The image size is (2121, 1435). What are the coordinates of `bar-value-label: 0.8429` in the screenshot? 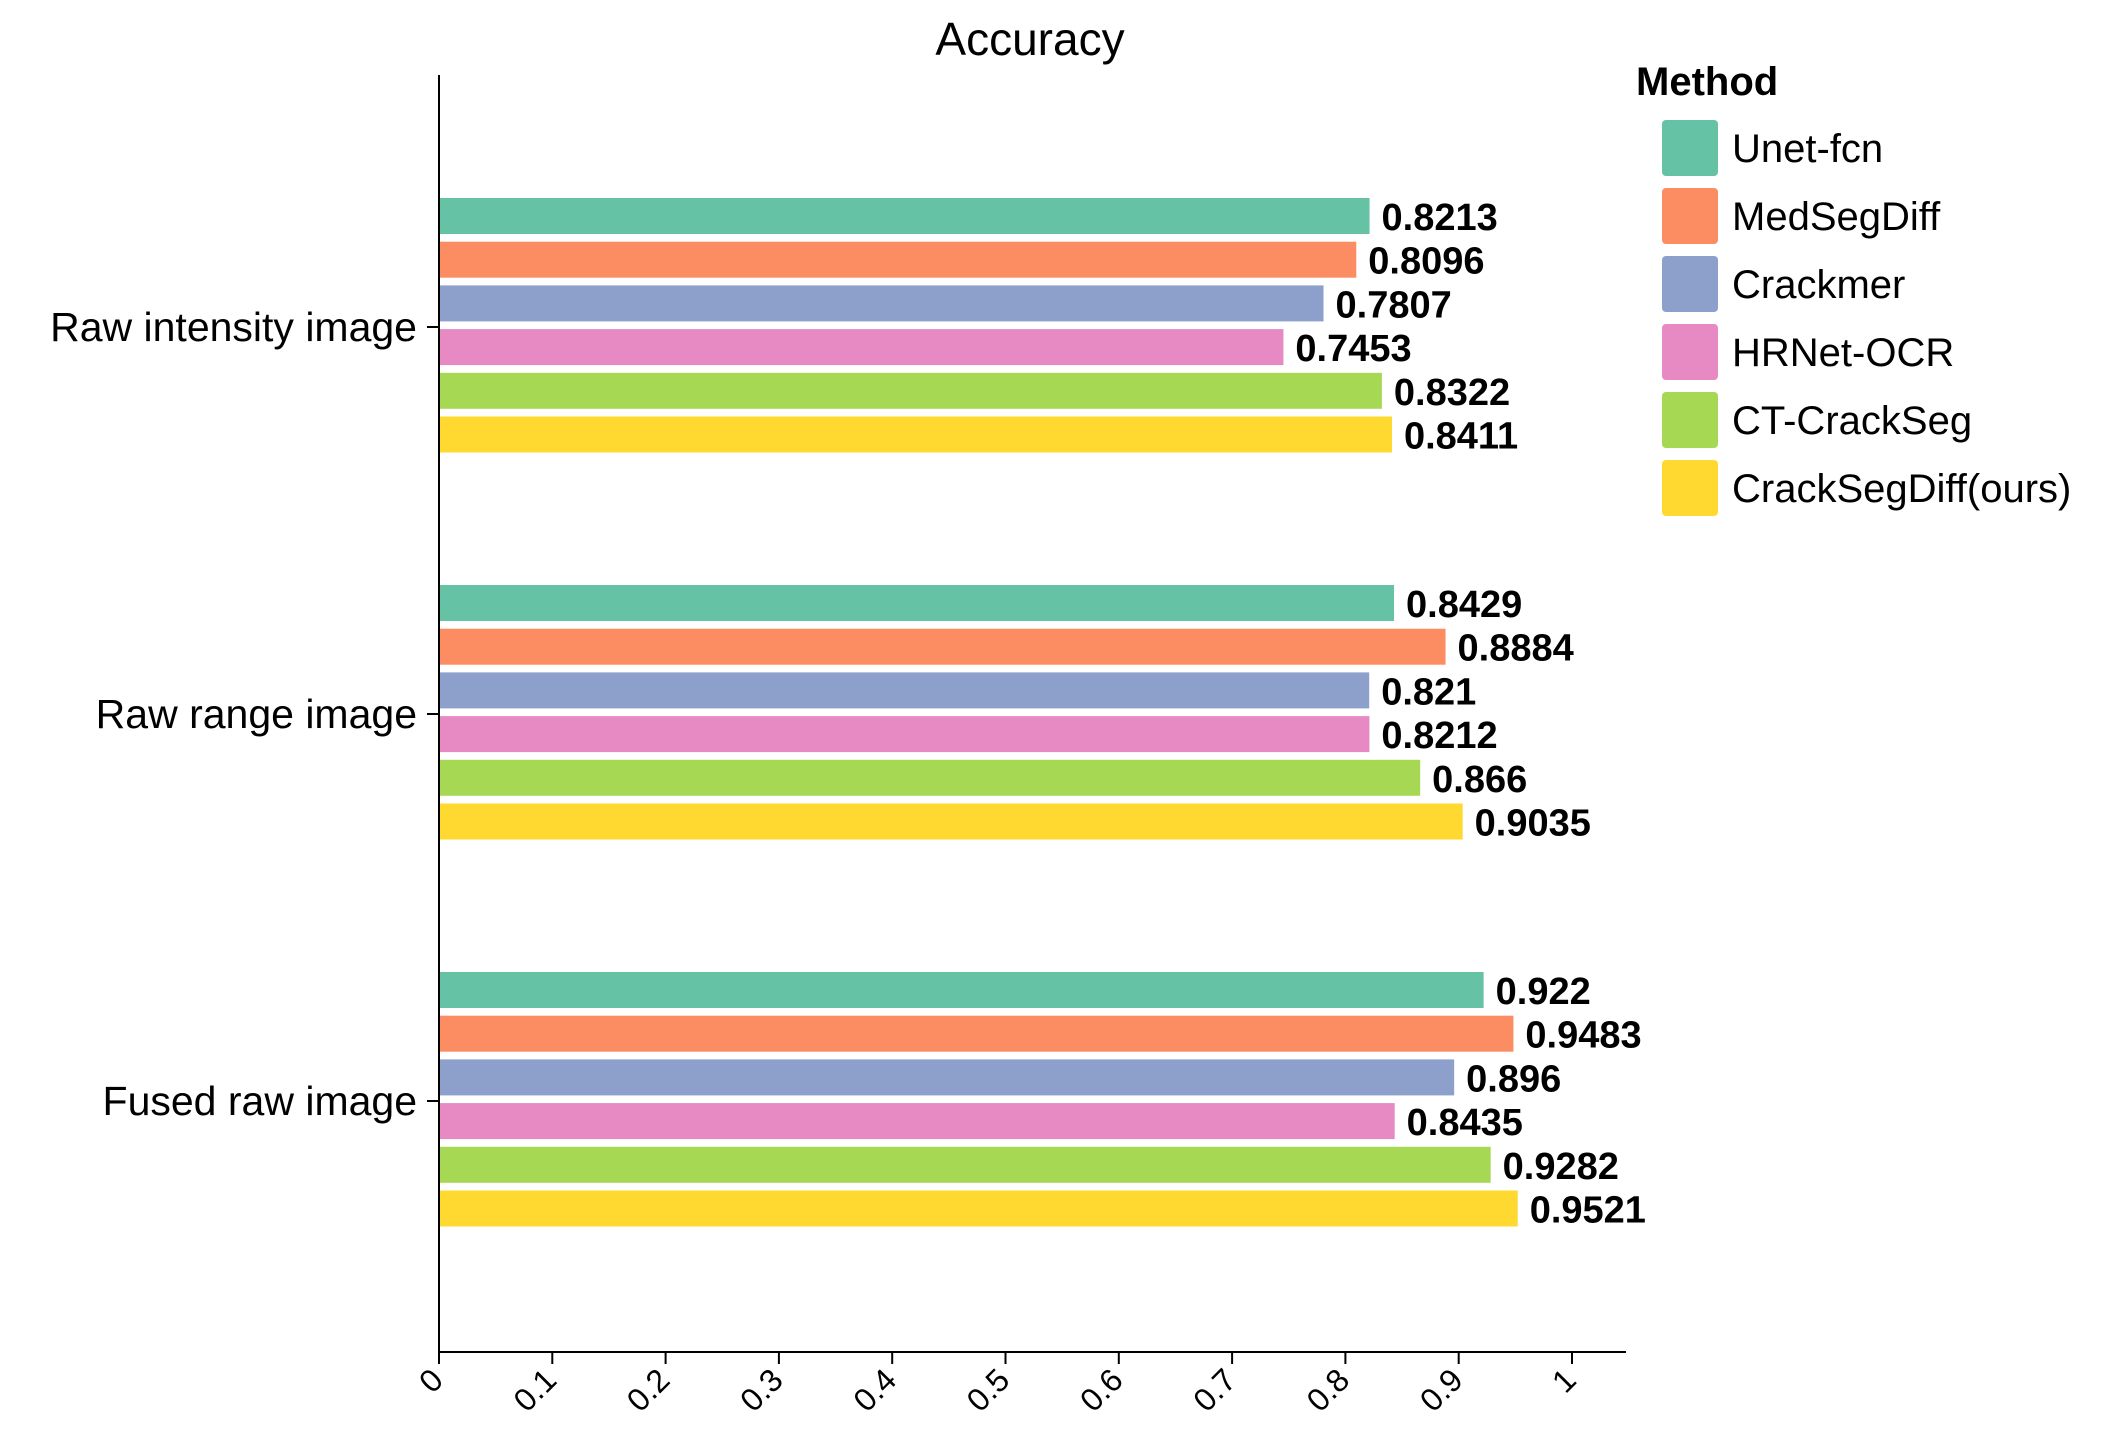 It's located at (1464, 605).